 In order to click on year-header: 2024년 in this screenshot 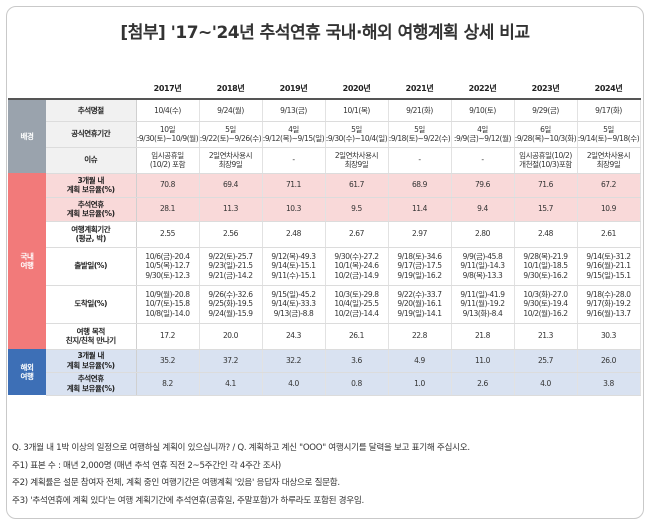, I will do `click(608, 90)`.